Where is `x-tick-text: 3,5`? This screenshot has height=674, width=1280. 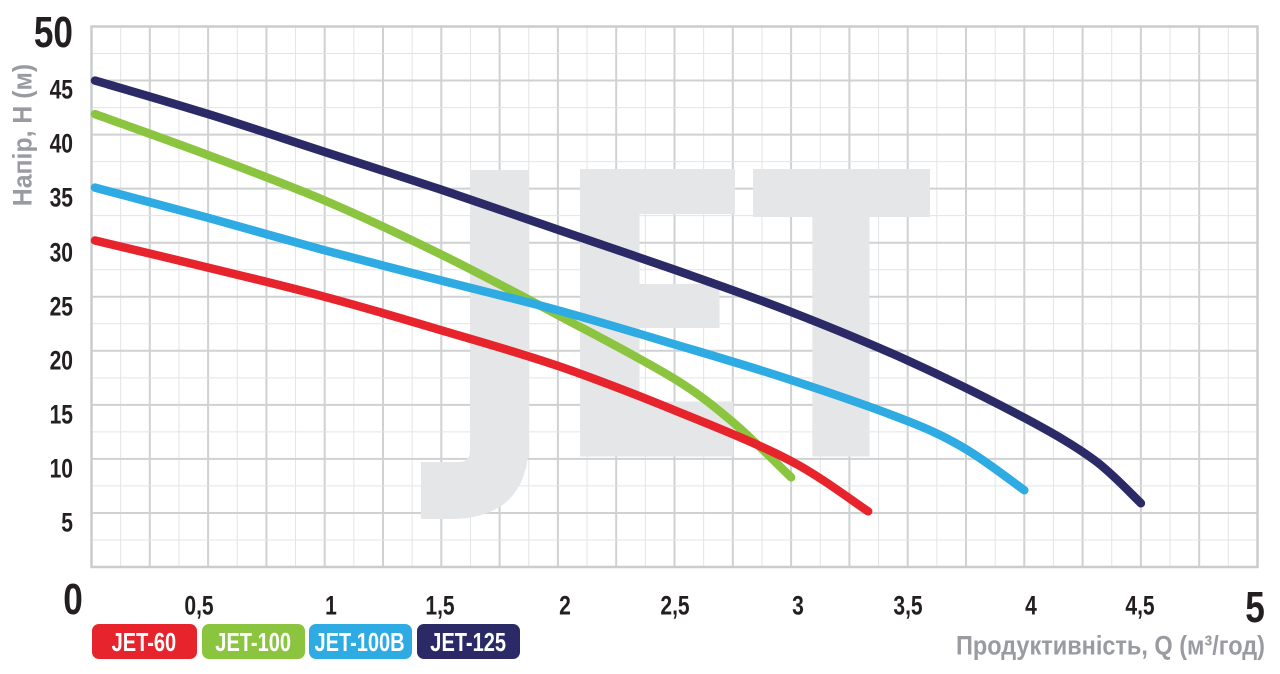 x-tick-text: 3,5 is located at coordinates (908, 605).